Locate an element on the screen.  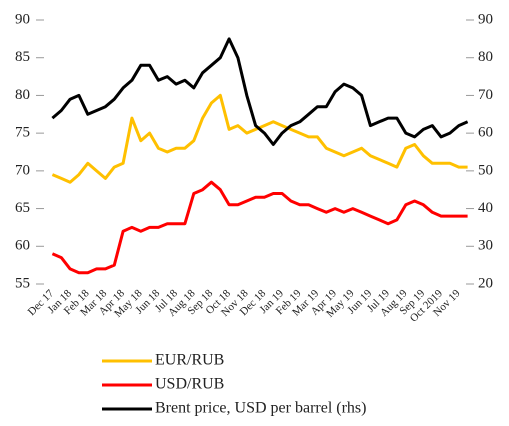
y-tick-label: 70 is located at coordinates (22, 170).